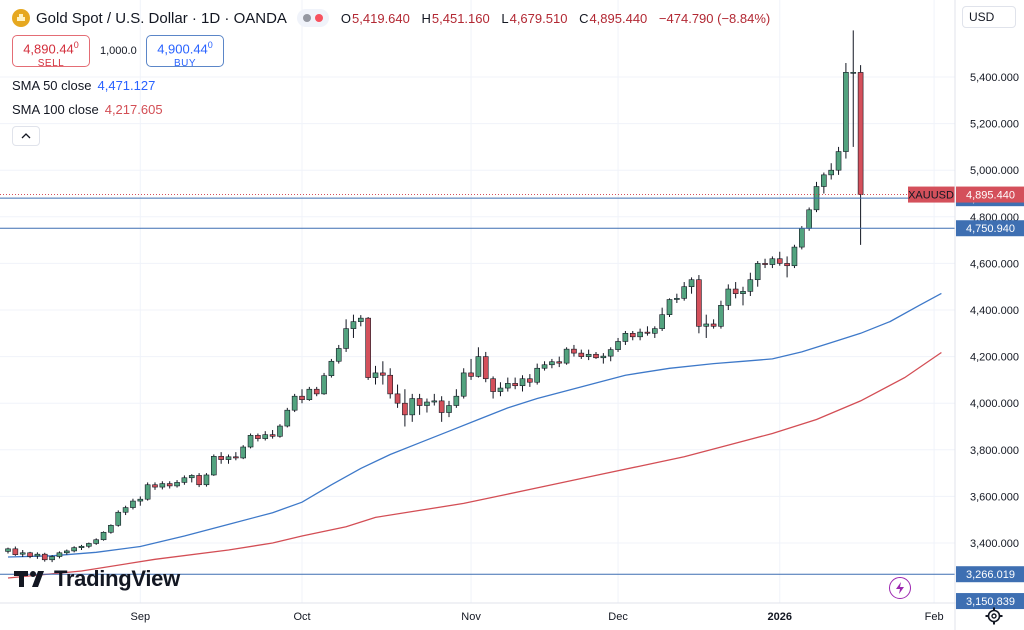 This screenshot has width=1024, height=630. Describe the element at coordinates (26, 136) in the screenshot. I see `collapse-indicators-button` at that location.